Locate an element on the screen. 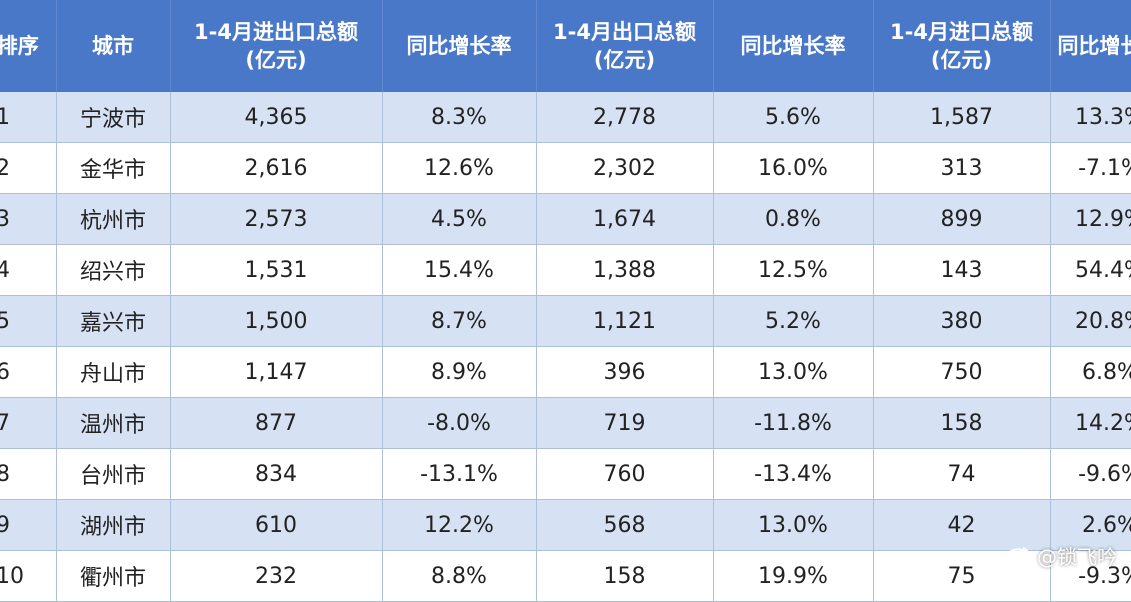 The height and width of the screenshot is (602, 1131). cell-export: 568 is located at coordinates (625, 525).